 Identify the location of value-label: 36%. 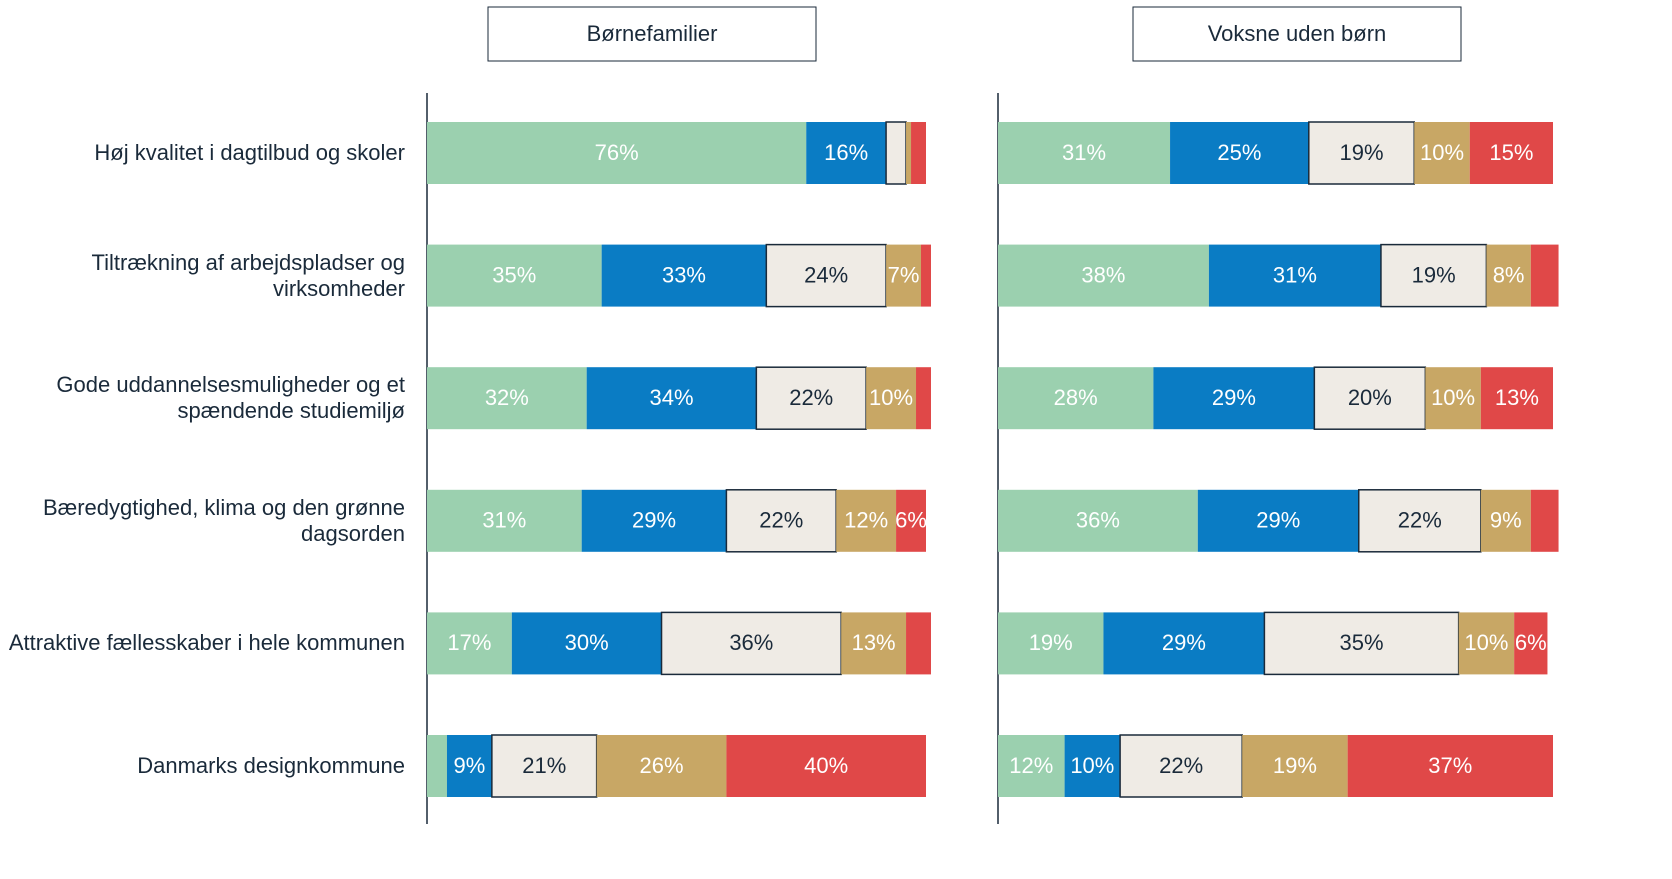
(751, 642).